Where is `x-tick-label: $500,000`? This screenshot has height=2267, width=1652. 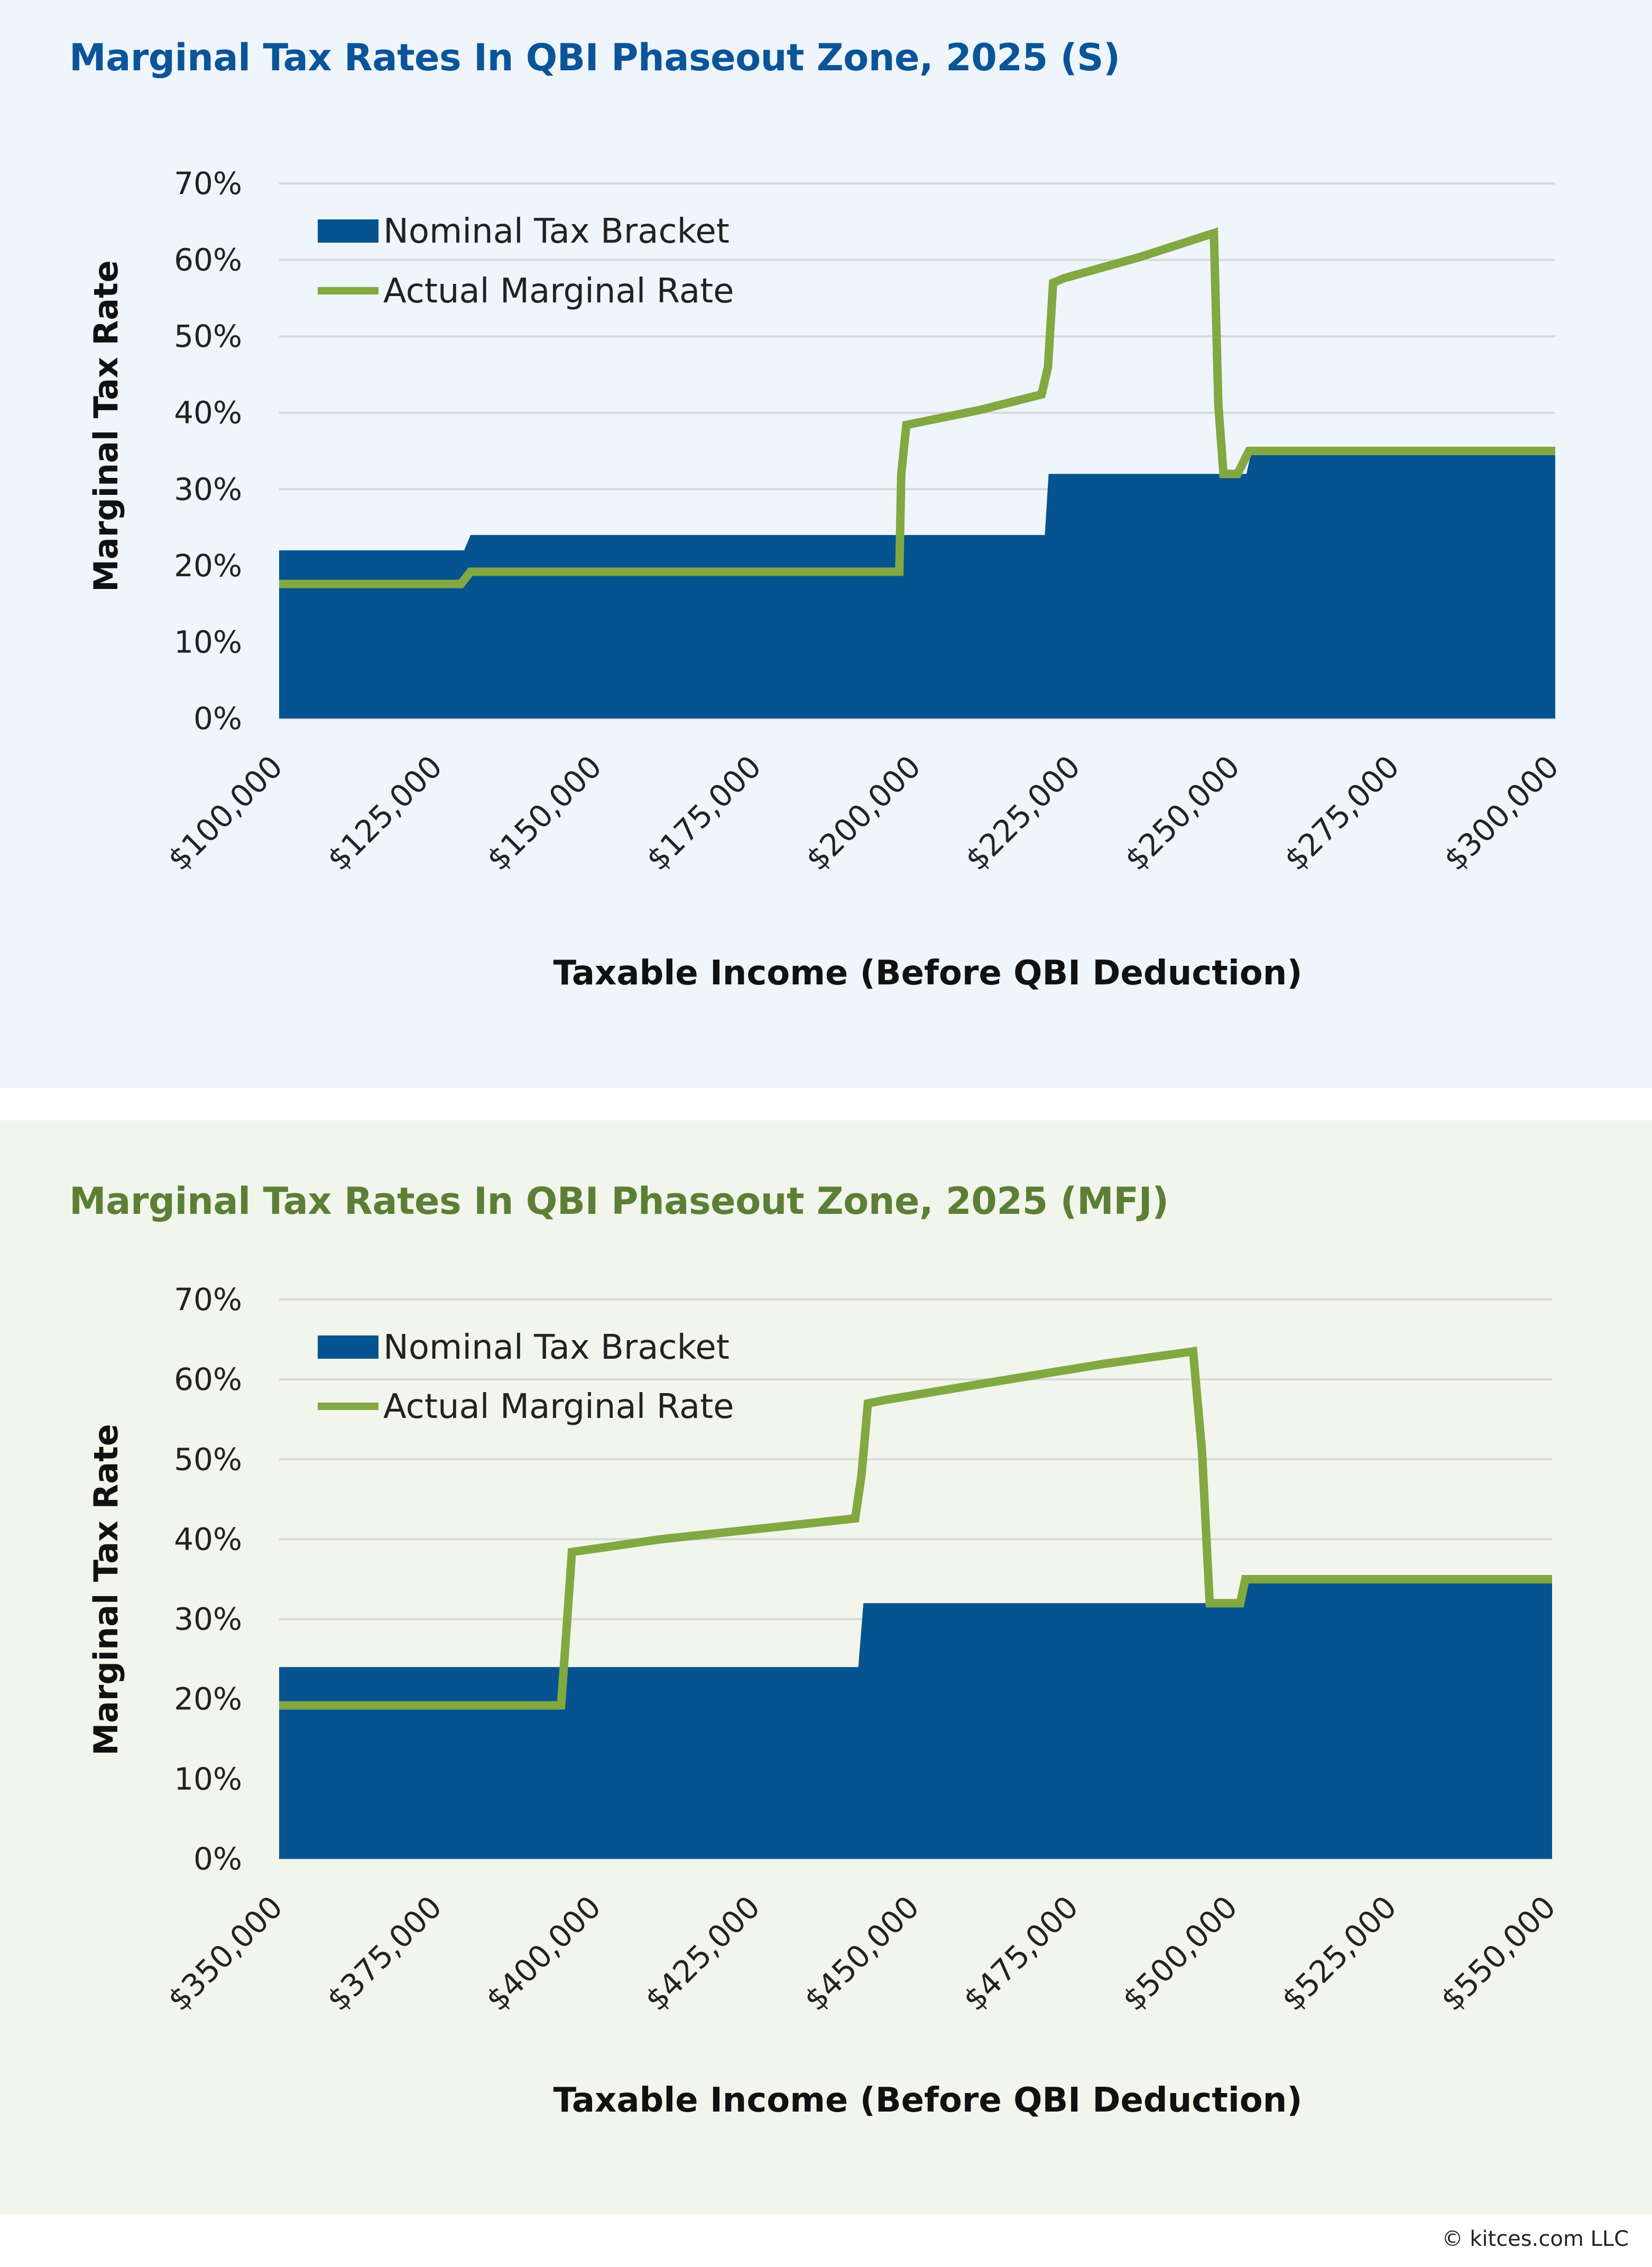 x-tick-label: $500,000 is located at coordinates (1179, 1953).